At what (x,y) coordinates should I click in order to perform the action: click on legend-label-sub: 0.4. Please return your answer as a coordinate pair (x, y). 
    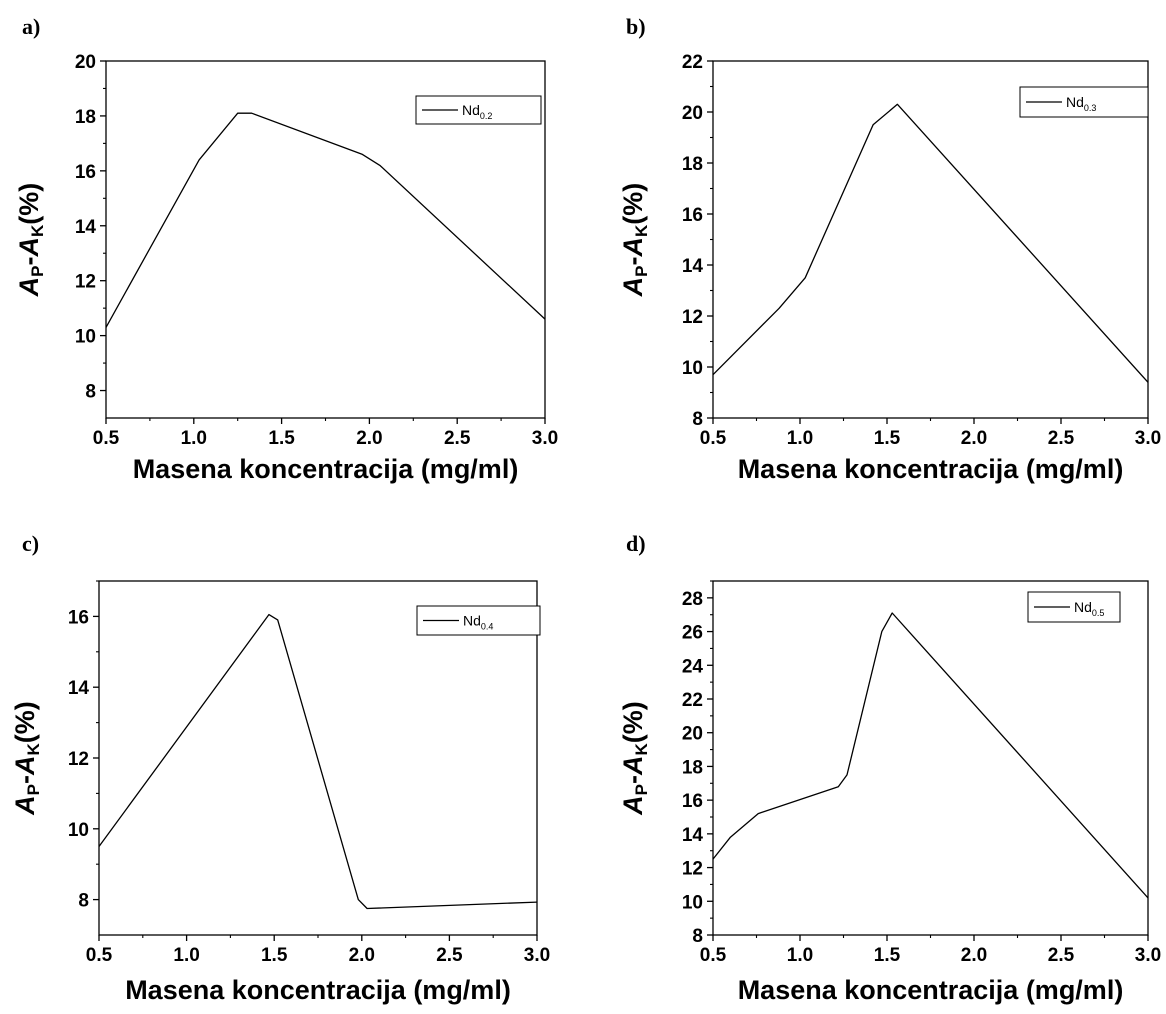
    Looking at the image, I should click on (487, 627).